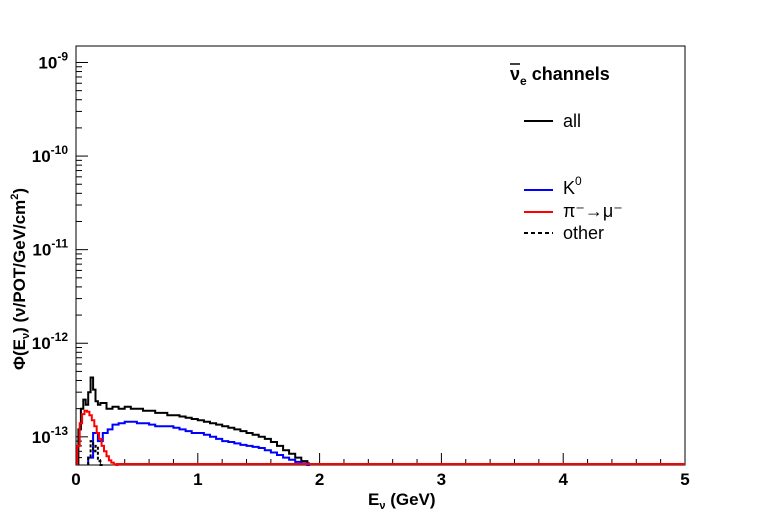  What do you see at coordinates (560, 76) in the screenshot?
I see `legend-title: νe channels` at bounding box center [560, 76].